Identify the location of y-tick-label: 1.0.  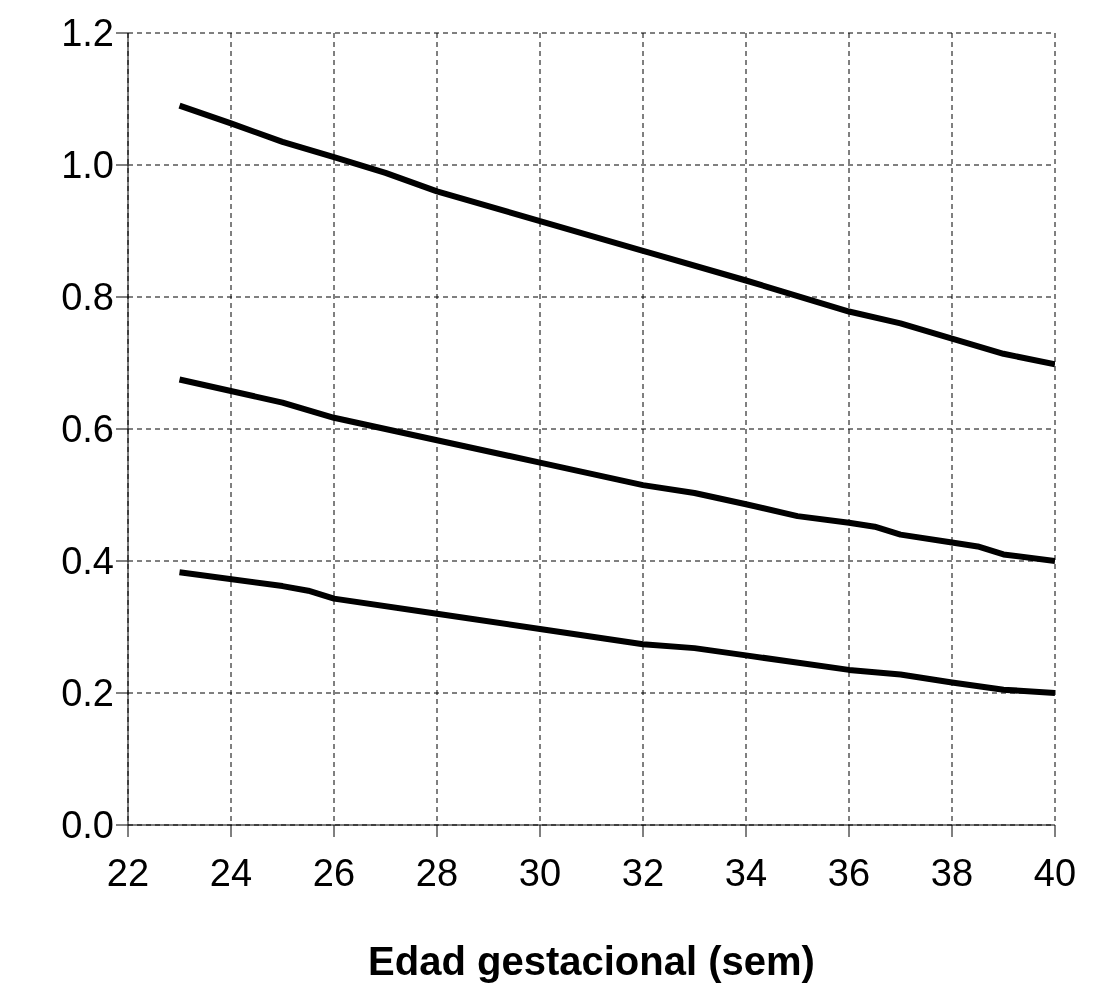
(87, 165).